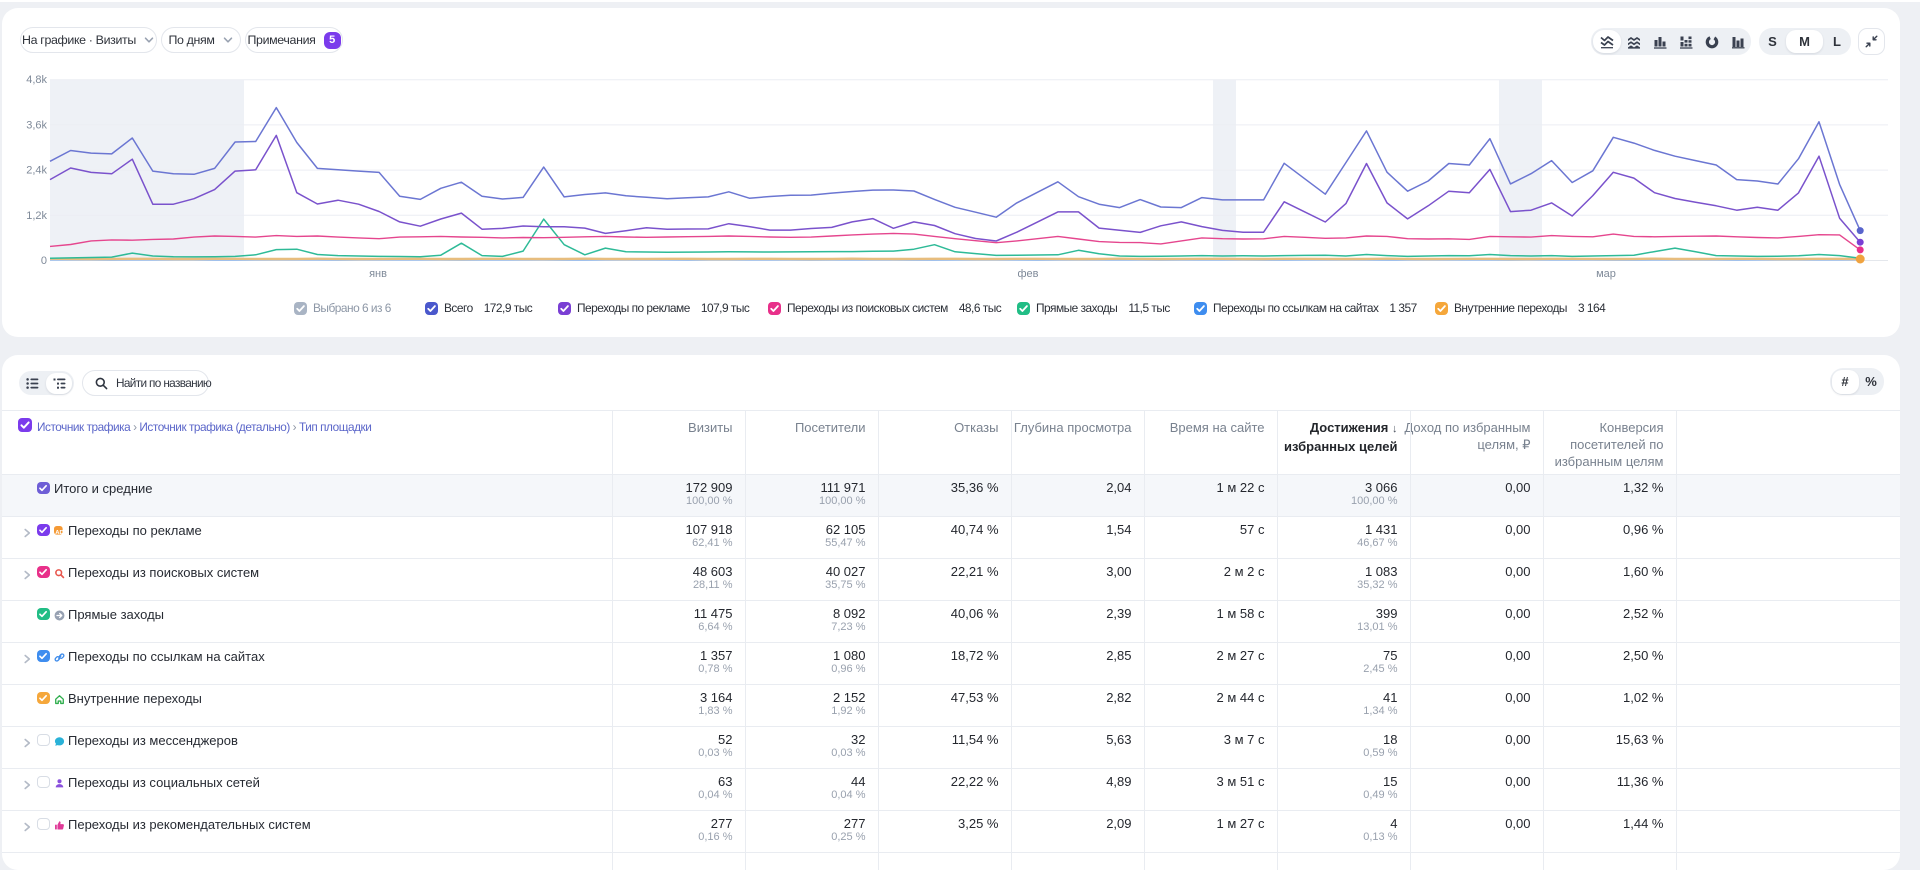 Image resolution: width=1920 pixels, height=870 pixels. Describe the element at coordinates (36, 80) in the screenshot. I see `svg-text: 4,8k` at that location.